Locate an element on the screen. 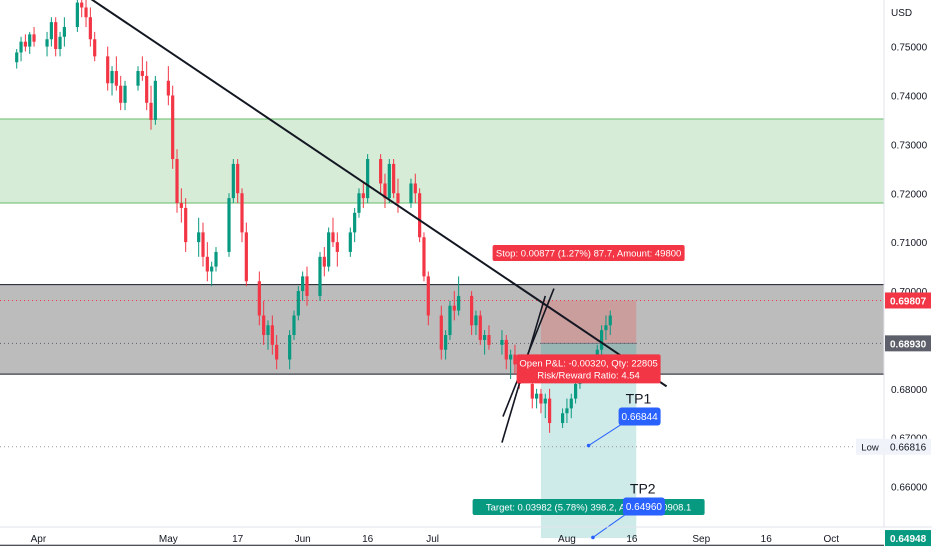 The height and width of the screenshot is (555, 932). tp2-annotation: TP2 0.64960 is located at coordinates (628, 510).